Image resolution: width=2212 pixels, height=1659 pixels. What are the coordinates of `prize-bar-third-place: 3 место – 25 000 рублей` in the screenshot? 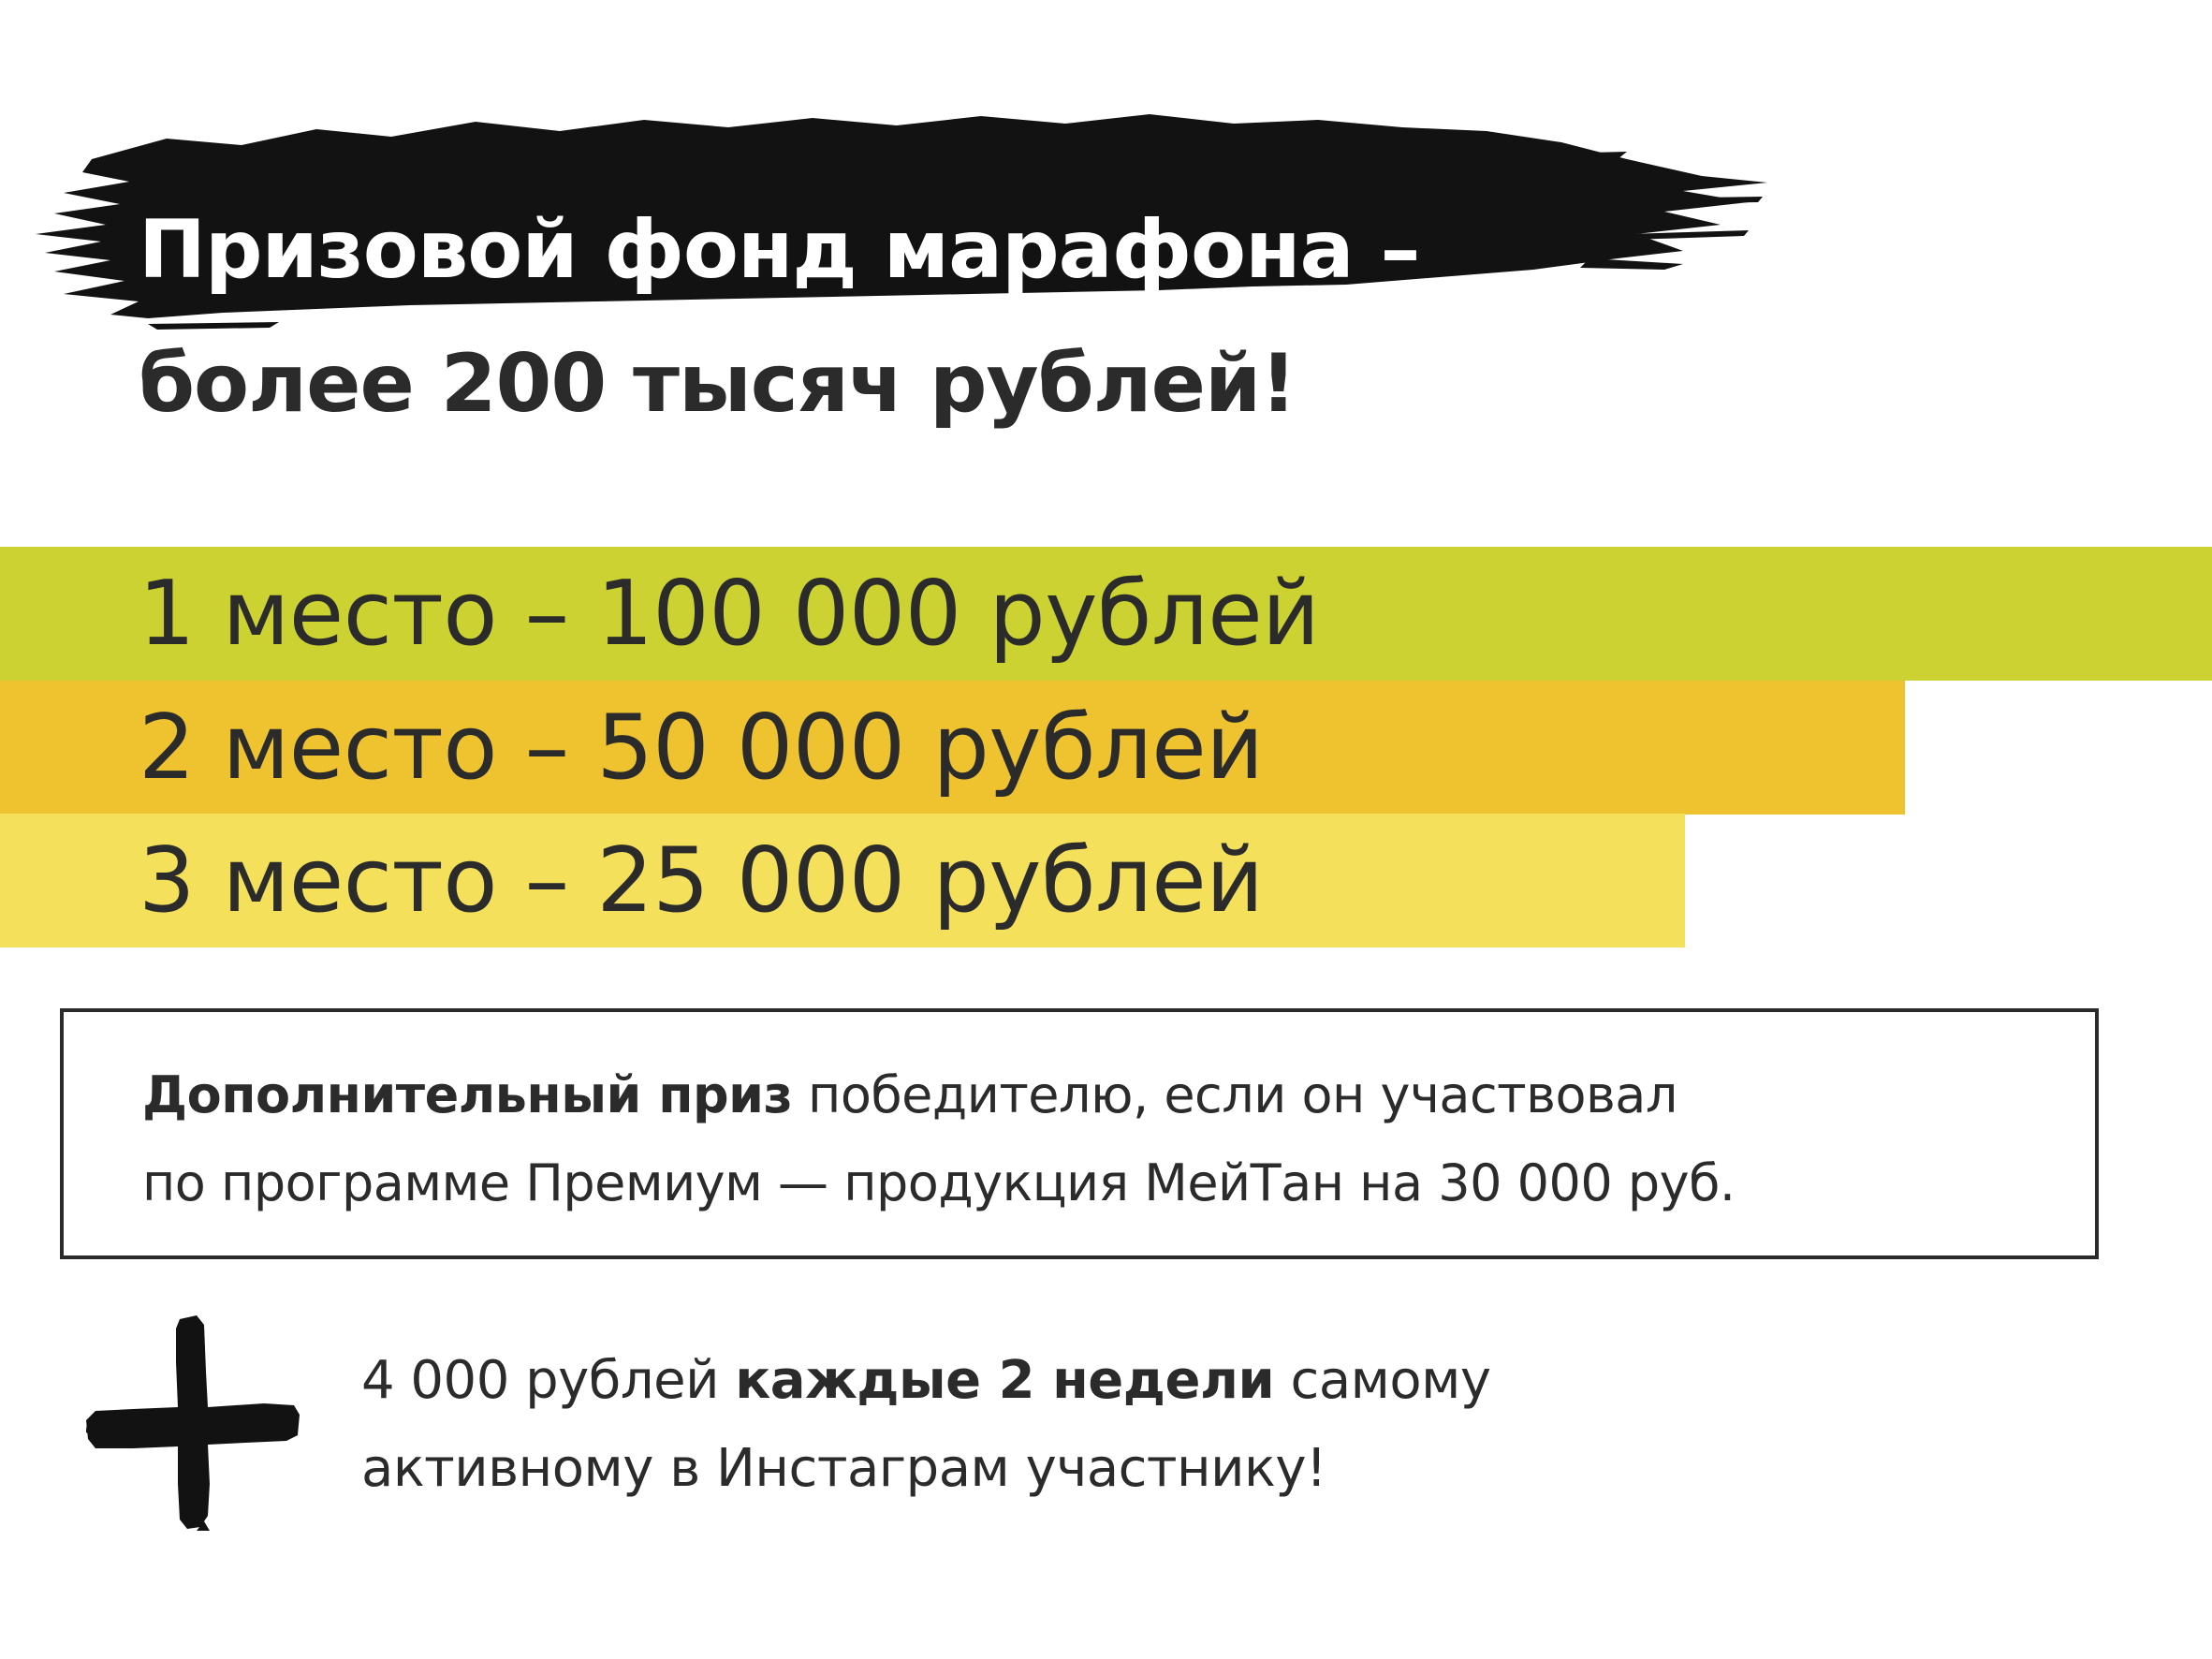 It's located at (842, 880).